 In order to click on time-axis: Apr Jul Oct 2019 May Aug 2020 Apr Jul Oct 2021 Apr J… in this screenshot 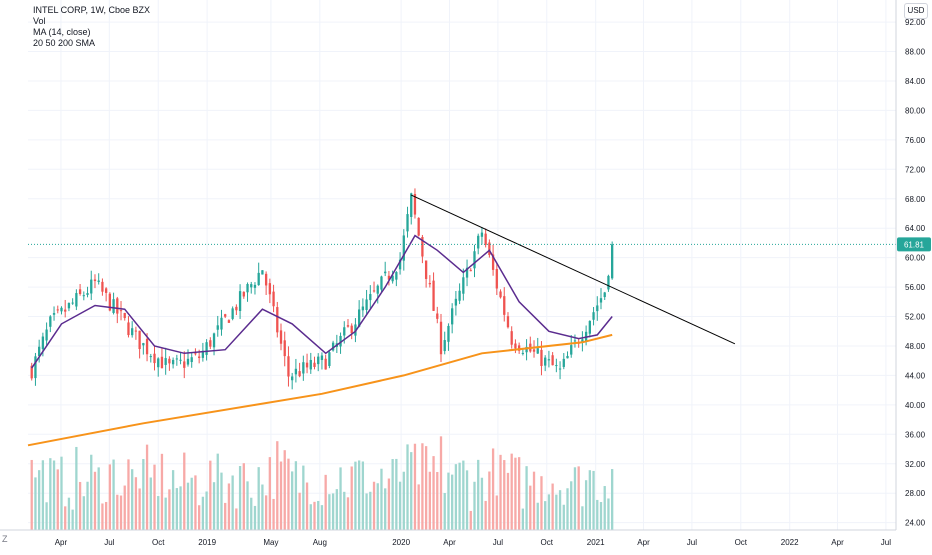, I will do `click(448, 538)`.